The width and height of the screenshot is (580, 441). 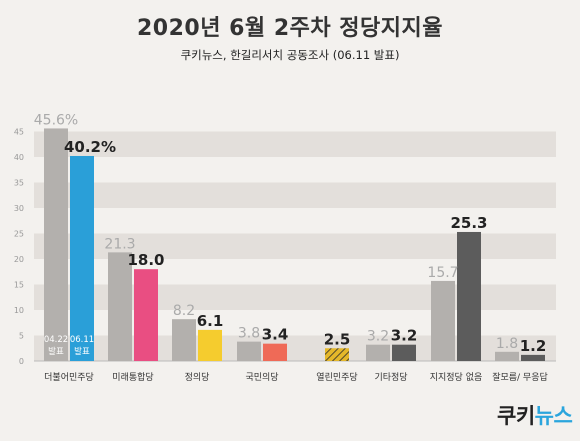 What do you see at coordinates (210, 321) in the screenshot?
I see `data-label-0611: 6.1` at bounding box center [210, 321].